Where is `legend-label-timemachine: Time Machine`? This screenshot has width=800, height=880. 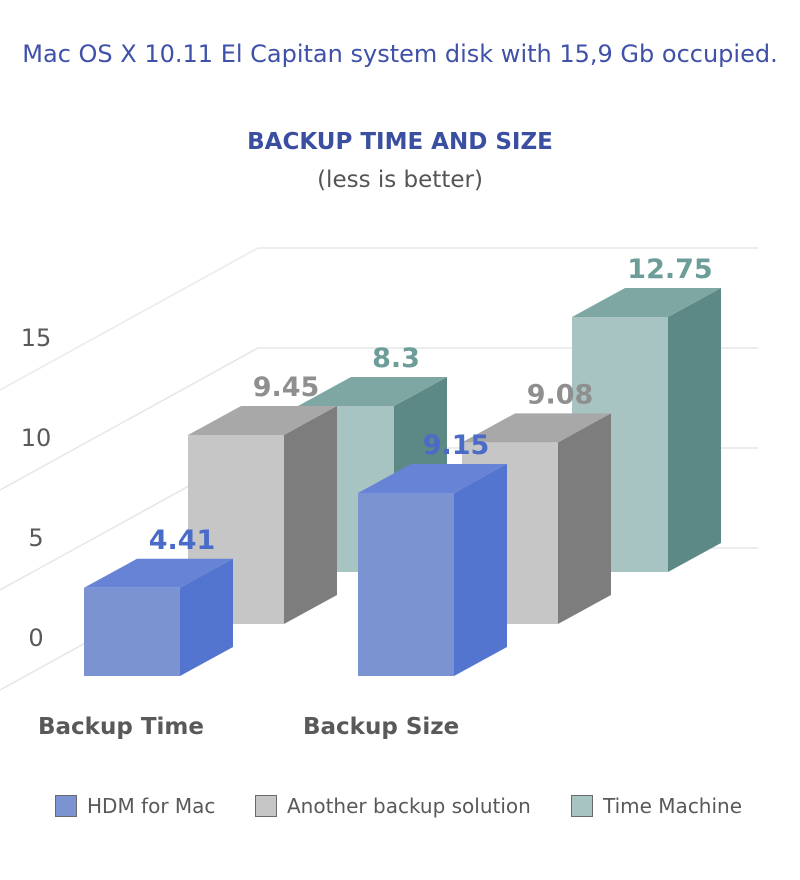
legend-label-timemachine: Time Machine is located at coordinates (673, 806).